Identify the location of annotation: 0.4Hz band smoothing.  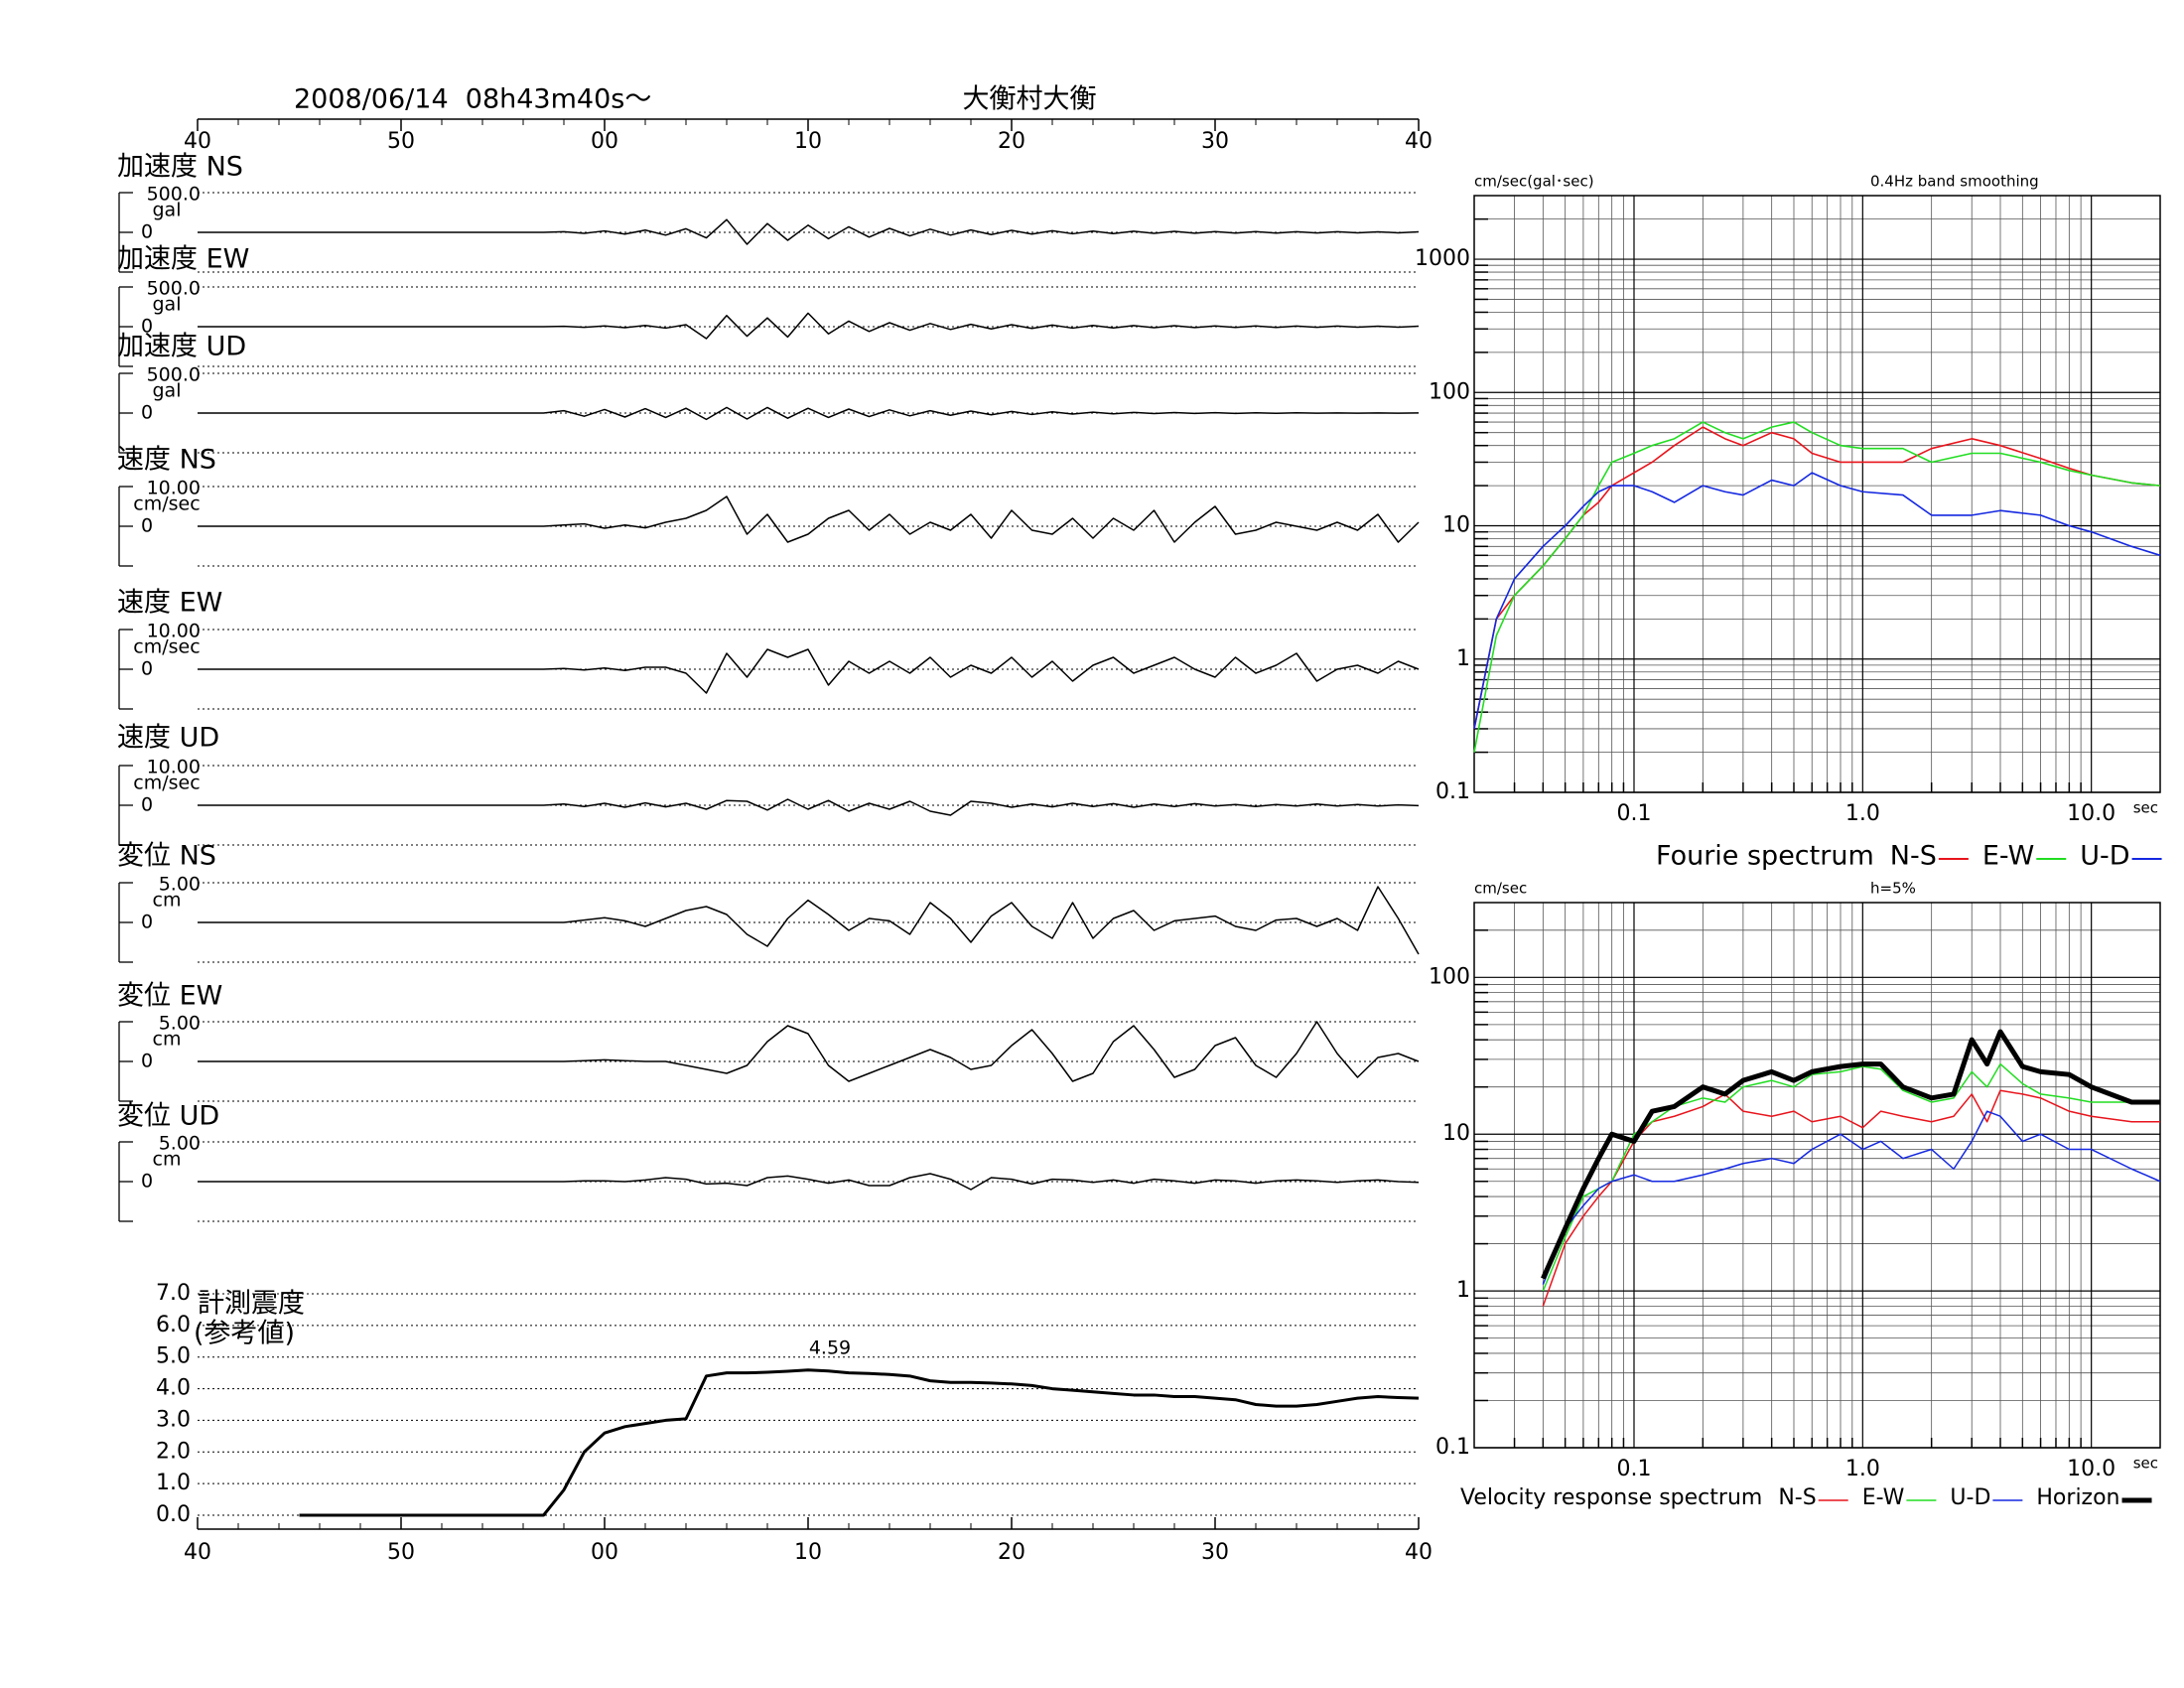
(1954, 182).